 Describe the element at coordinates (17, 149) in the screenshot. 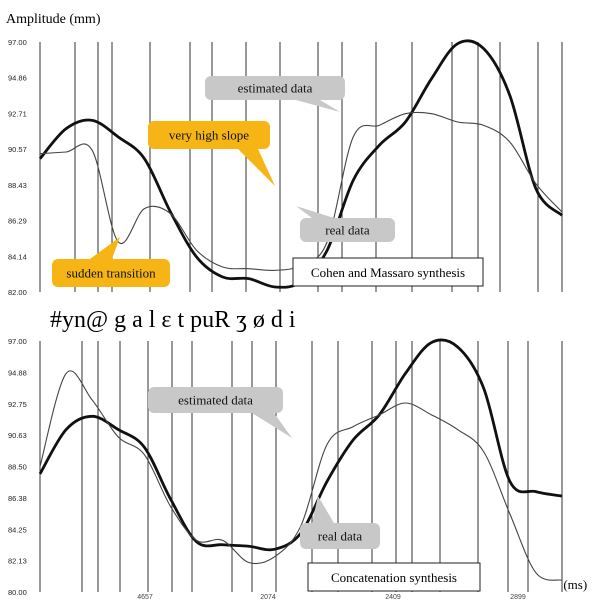

I see `y-tick-label: 90.57` at that location.